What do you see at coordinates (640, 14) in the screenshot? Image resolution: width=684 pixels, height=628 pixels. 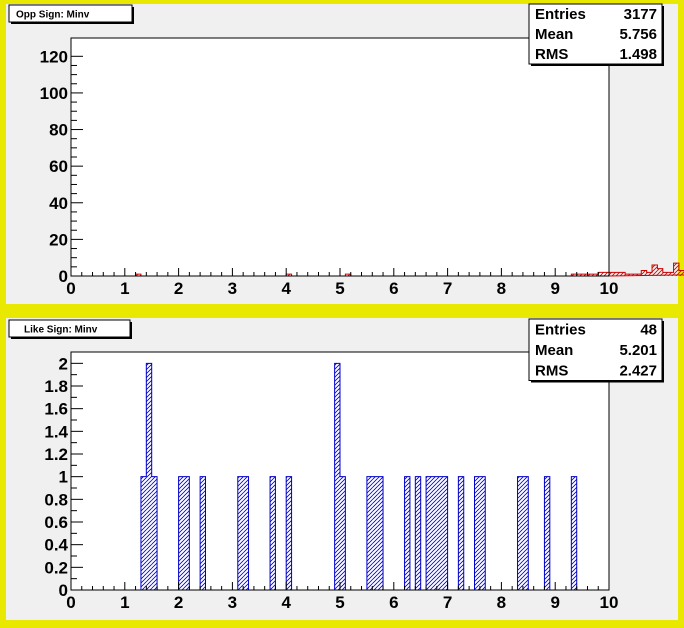 I see `stats-value: 3177` at bounding box center [640, 14].